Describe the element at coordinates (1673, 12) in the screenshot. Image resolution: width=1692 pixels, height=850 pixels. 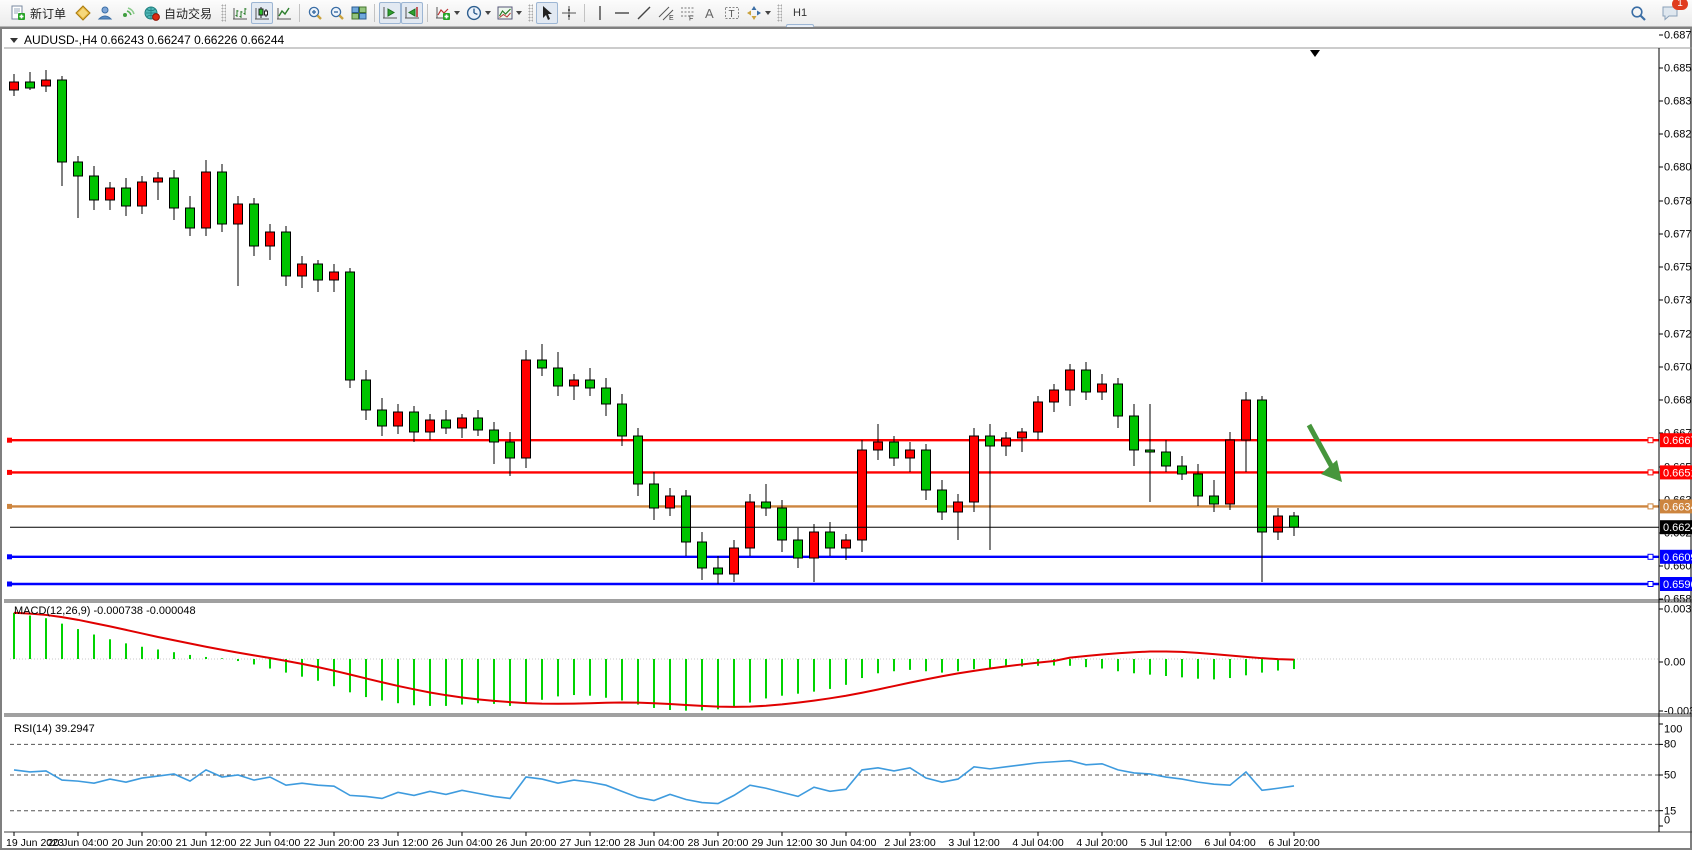
I see `notifications-button: 1` at that location.